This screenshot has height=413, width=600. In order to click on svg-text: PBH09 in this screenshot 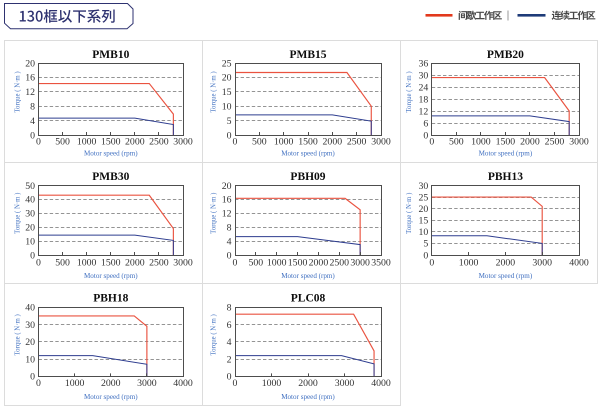, I will do `click(307, 177)`.